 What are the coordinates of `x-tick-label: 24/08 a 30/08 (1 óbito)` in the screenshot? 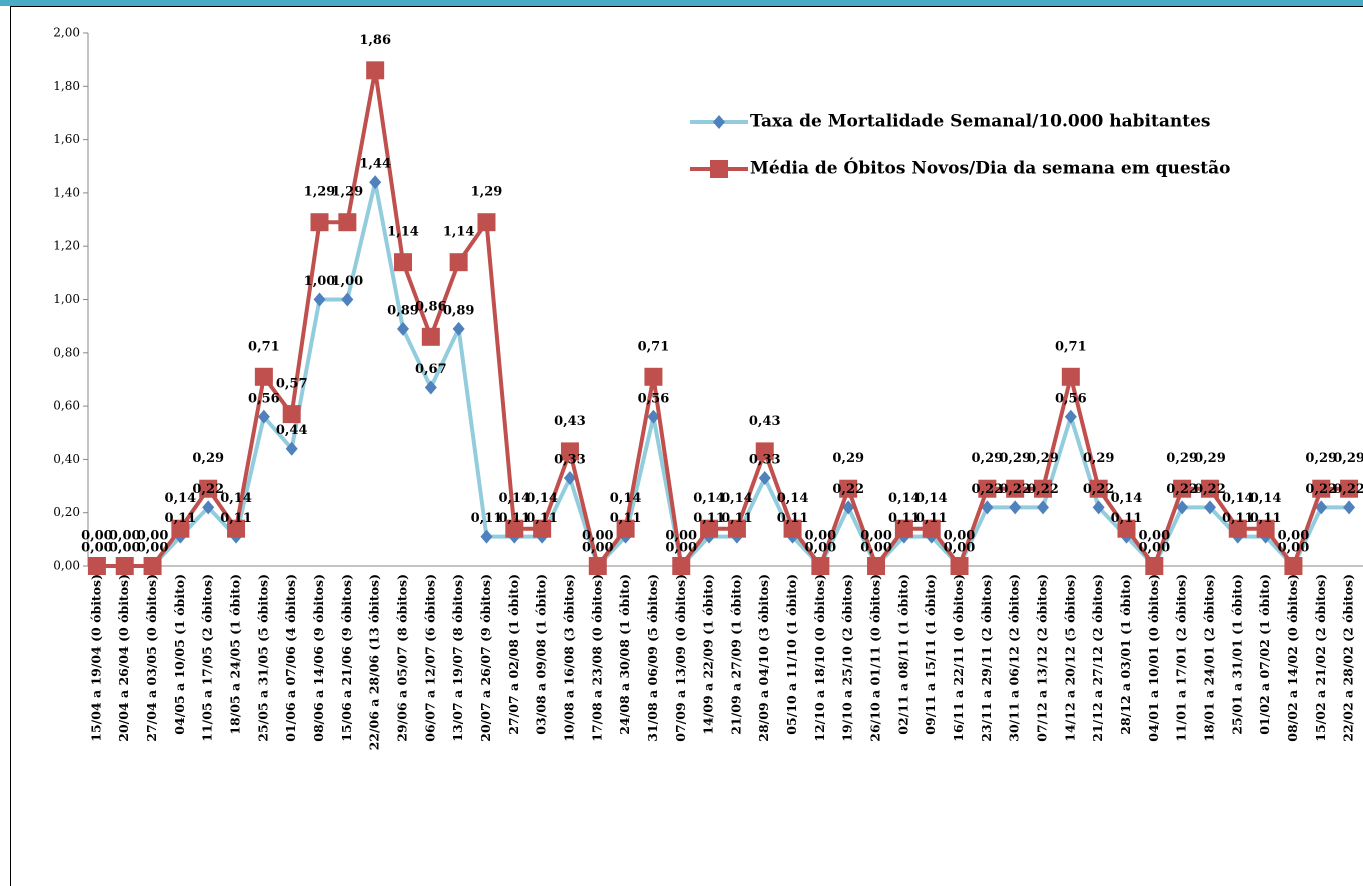 It's located at (624, 654).